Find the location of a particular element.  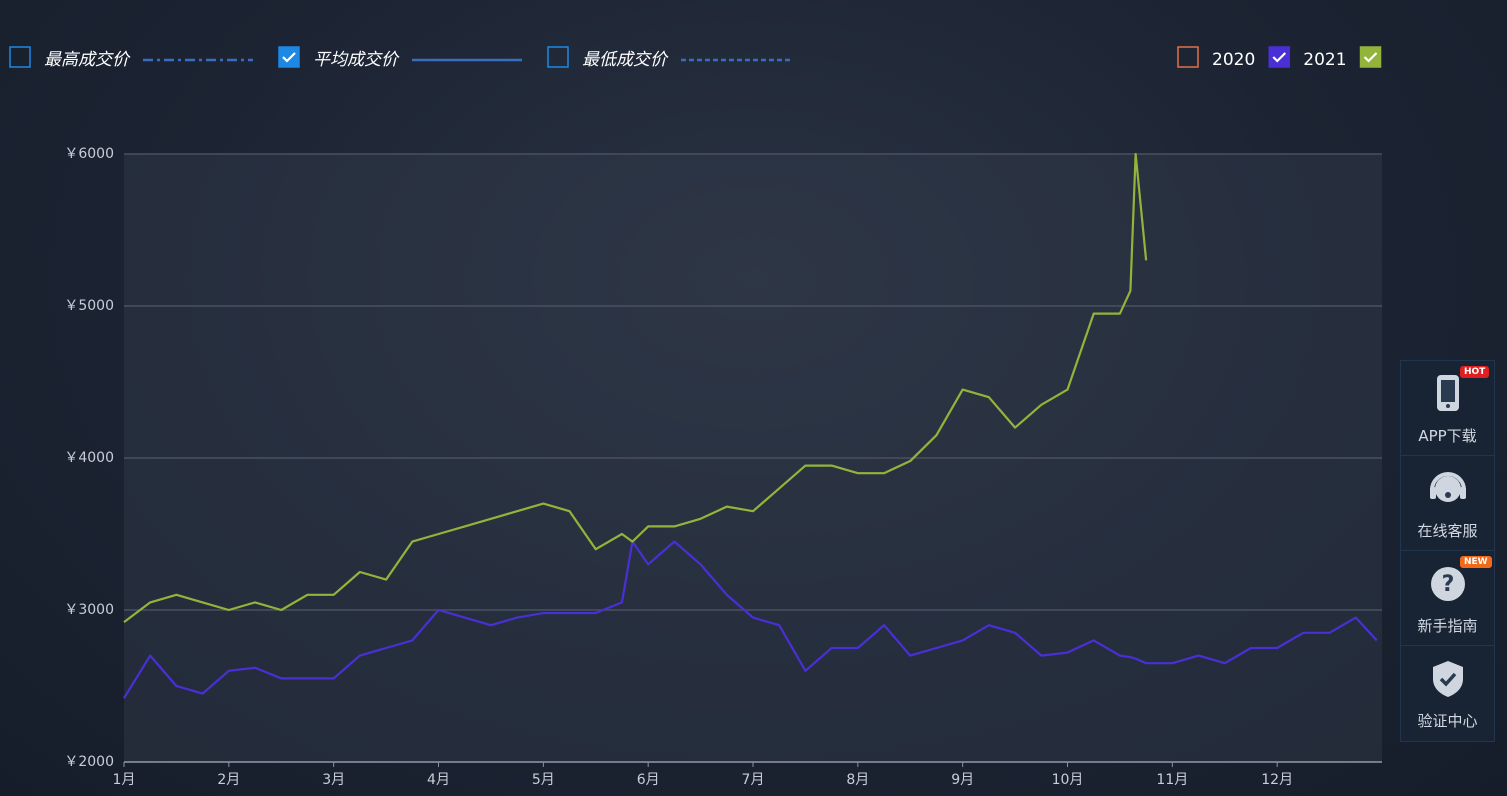

sidebar-label: APP下载 is located at coordinates (1447, 436).